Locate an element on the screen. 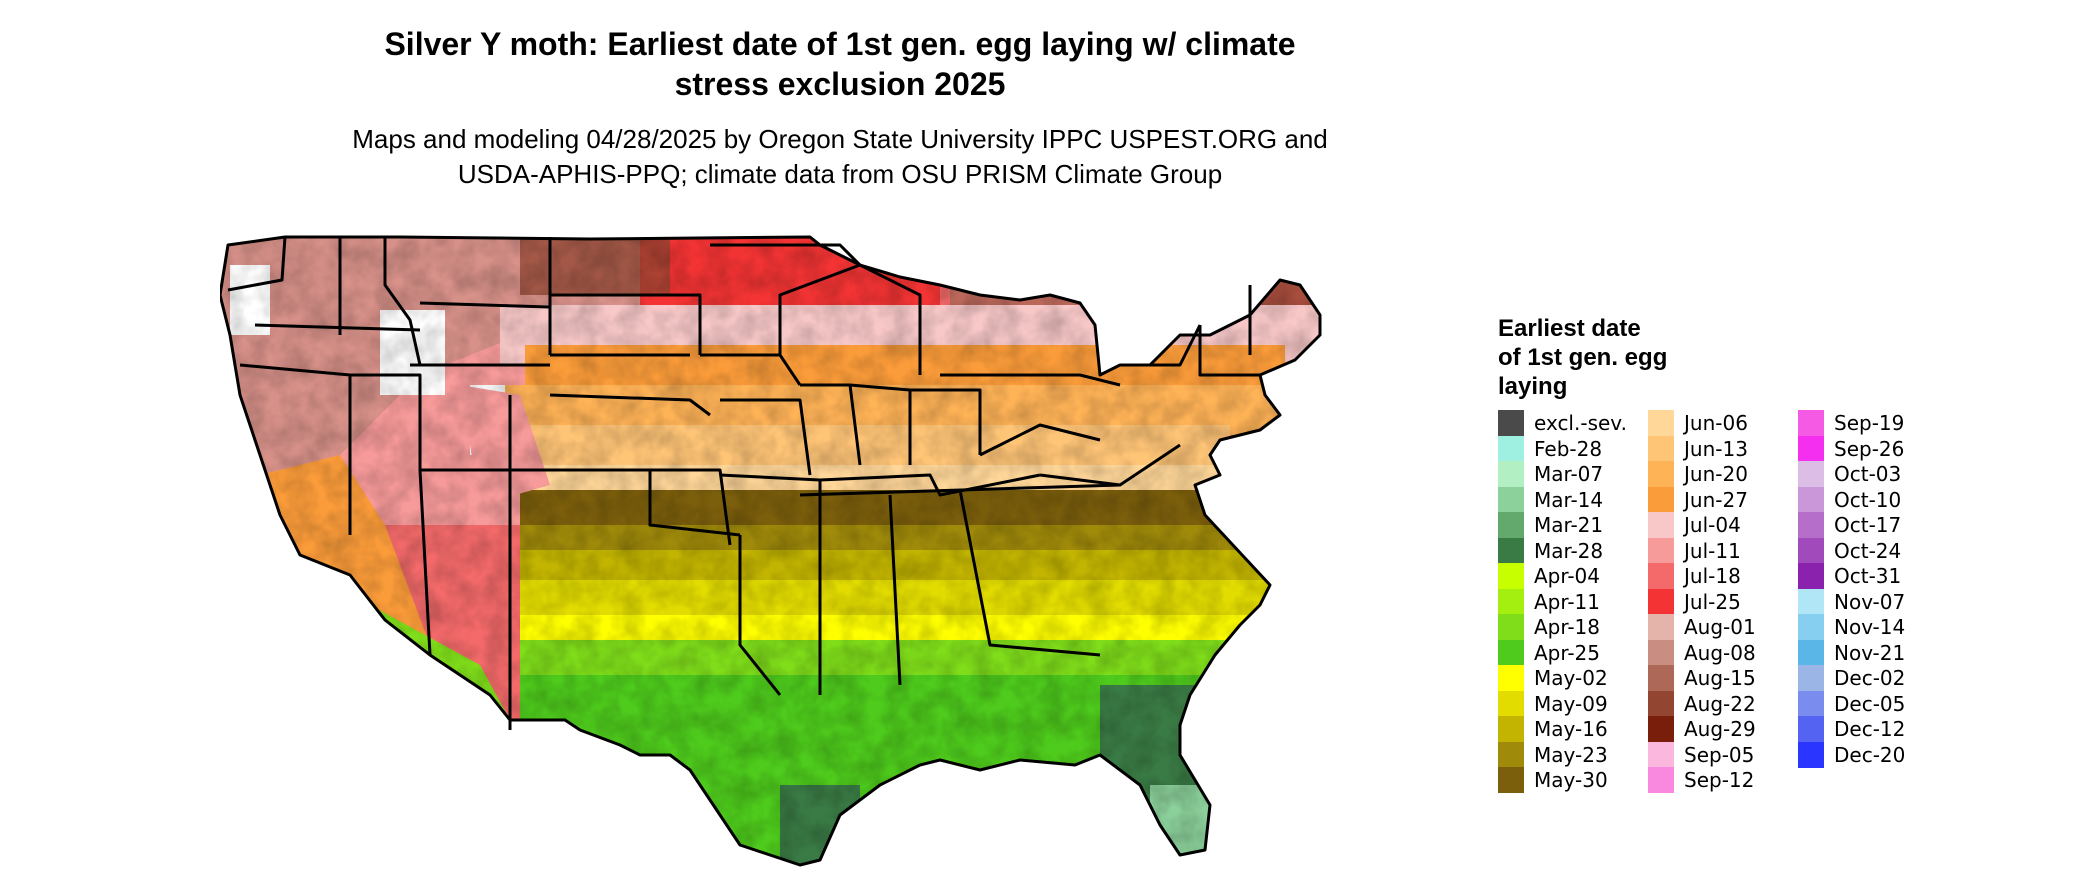  border-new-england is located at coordinates (1229, 351).